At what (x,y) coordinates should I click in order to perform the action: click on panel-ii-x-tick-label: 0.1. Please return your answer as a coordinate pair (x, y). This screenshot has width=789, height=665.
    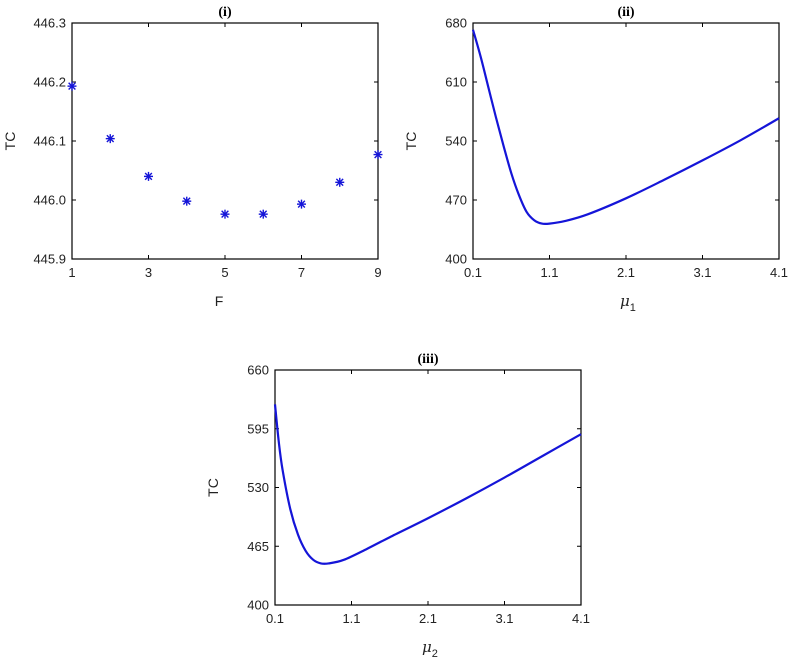
    Looking at the image, I should click on (473, 272).